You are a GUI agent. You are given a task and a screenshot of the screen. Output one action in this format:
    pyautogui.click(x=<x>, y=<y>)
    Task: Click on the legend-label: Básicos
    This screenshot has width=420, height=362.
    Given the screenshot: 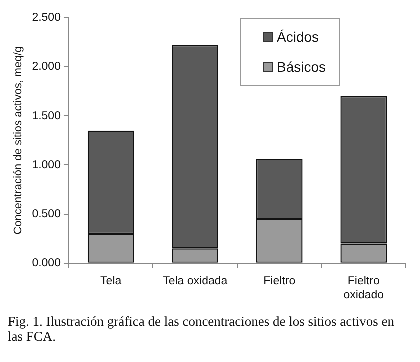 What is the action you would take?
    pyautogui.click(x=301, y=67)
    